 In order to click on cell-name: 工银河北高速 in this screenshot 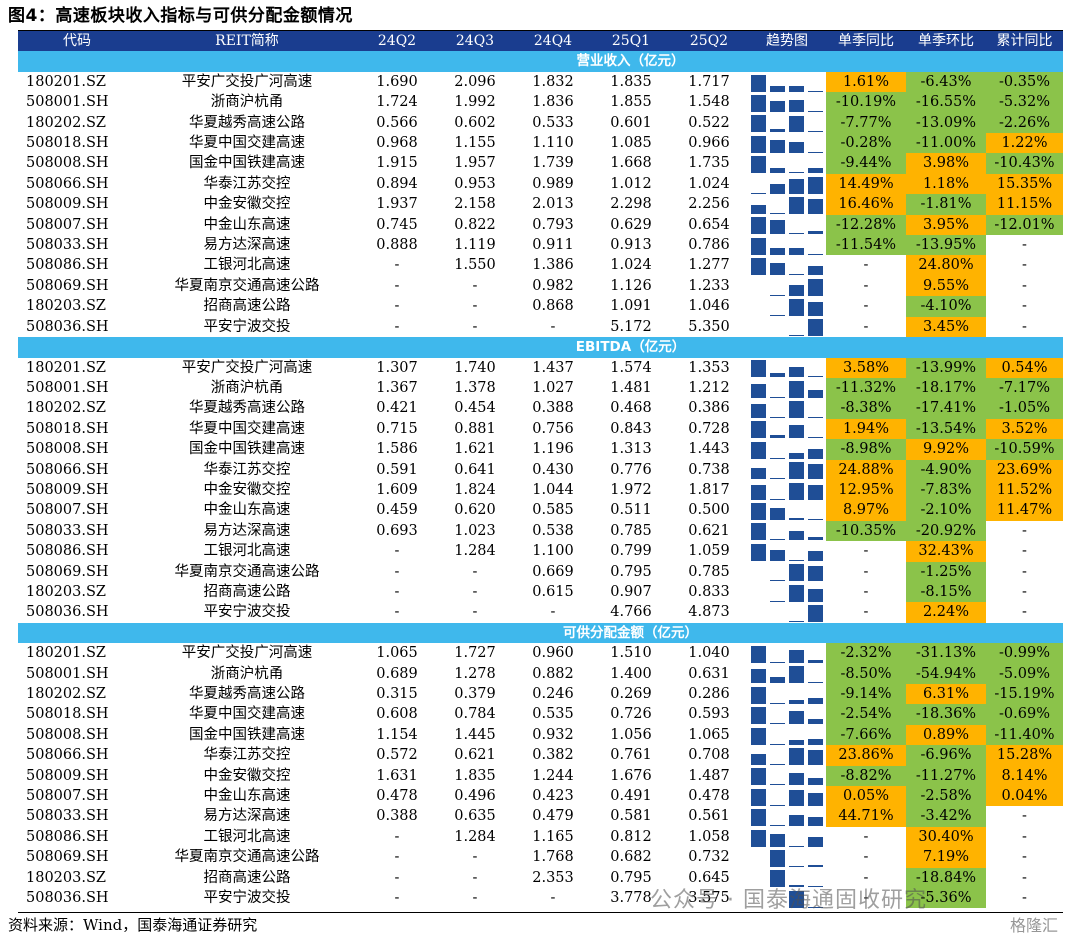, I will do `click(247, 265)`.